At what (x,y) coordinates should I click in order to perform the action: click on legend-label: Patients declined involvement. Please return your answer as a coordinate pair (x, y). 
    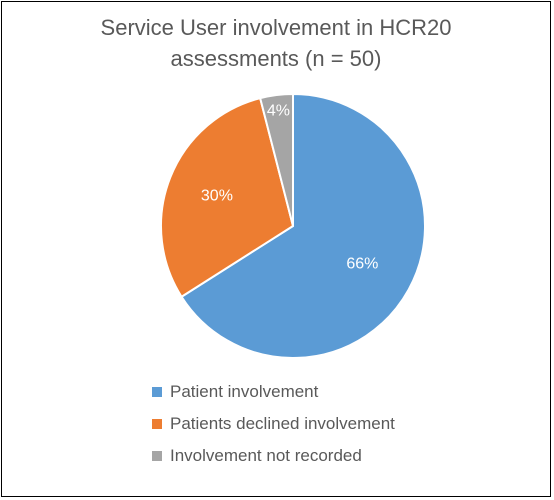
    Looking at the image, I should click on (282, 423).